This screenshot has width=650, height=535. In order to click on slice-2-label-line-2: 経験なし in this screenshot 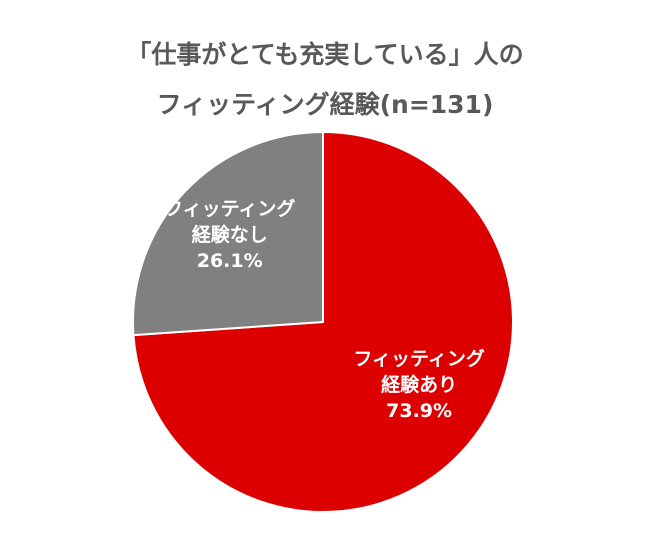, I will do `click(230, 234)`.